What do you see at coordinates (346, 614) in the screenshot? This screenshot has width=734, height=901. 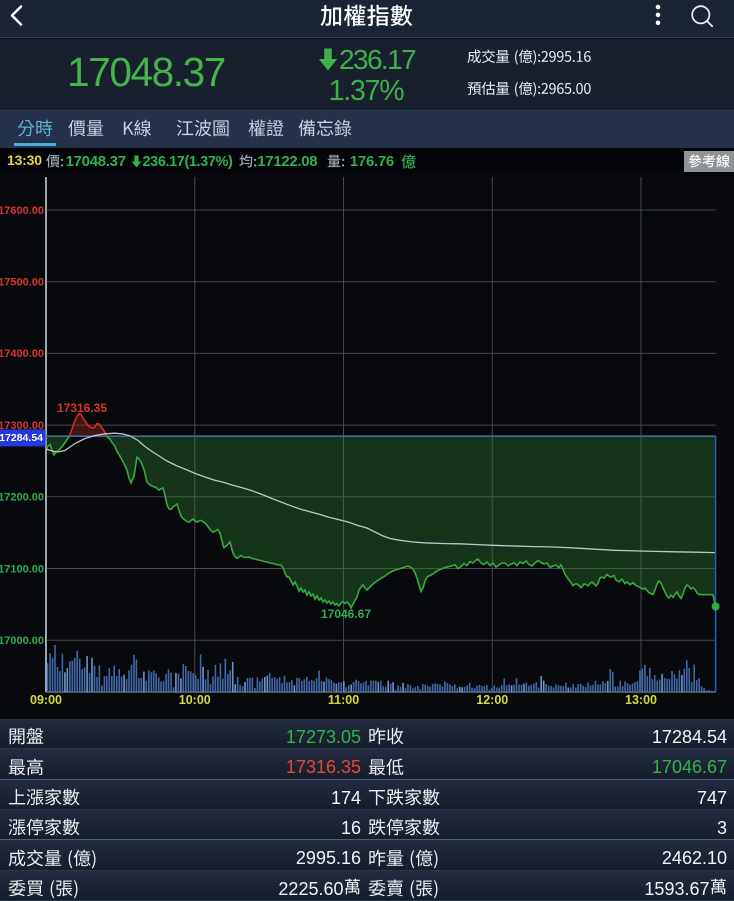 I see `svg-text: 17046.67` at bounding box center [346, 614].